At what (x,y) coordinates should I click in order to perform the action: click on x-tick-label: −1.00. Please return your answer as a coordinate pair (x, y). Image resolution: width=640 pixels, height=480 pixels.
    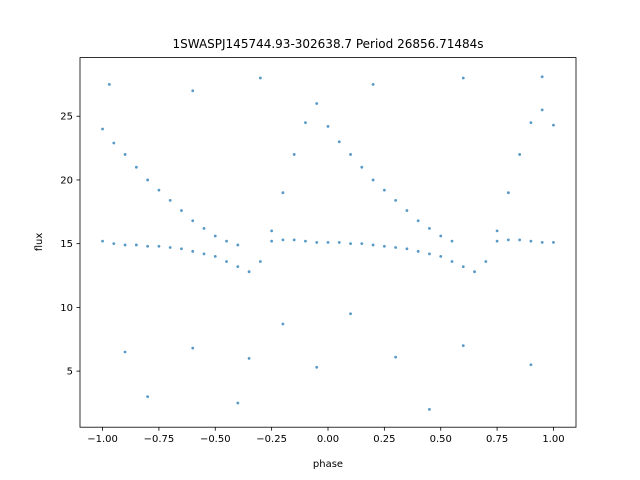
    Looking at the image, I should click on (102, 439).